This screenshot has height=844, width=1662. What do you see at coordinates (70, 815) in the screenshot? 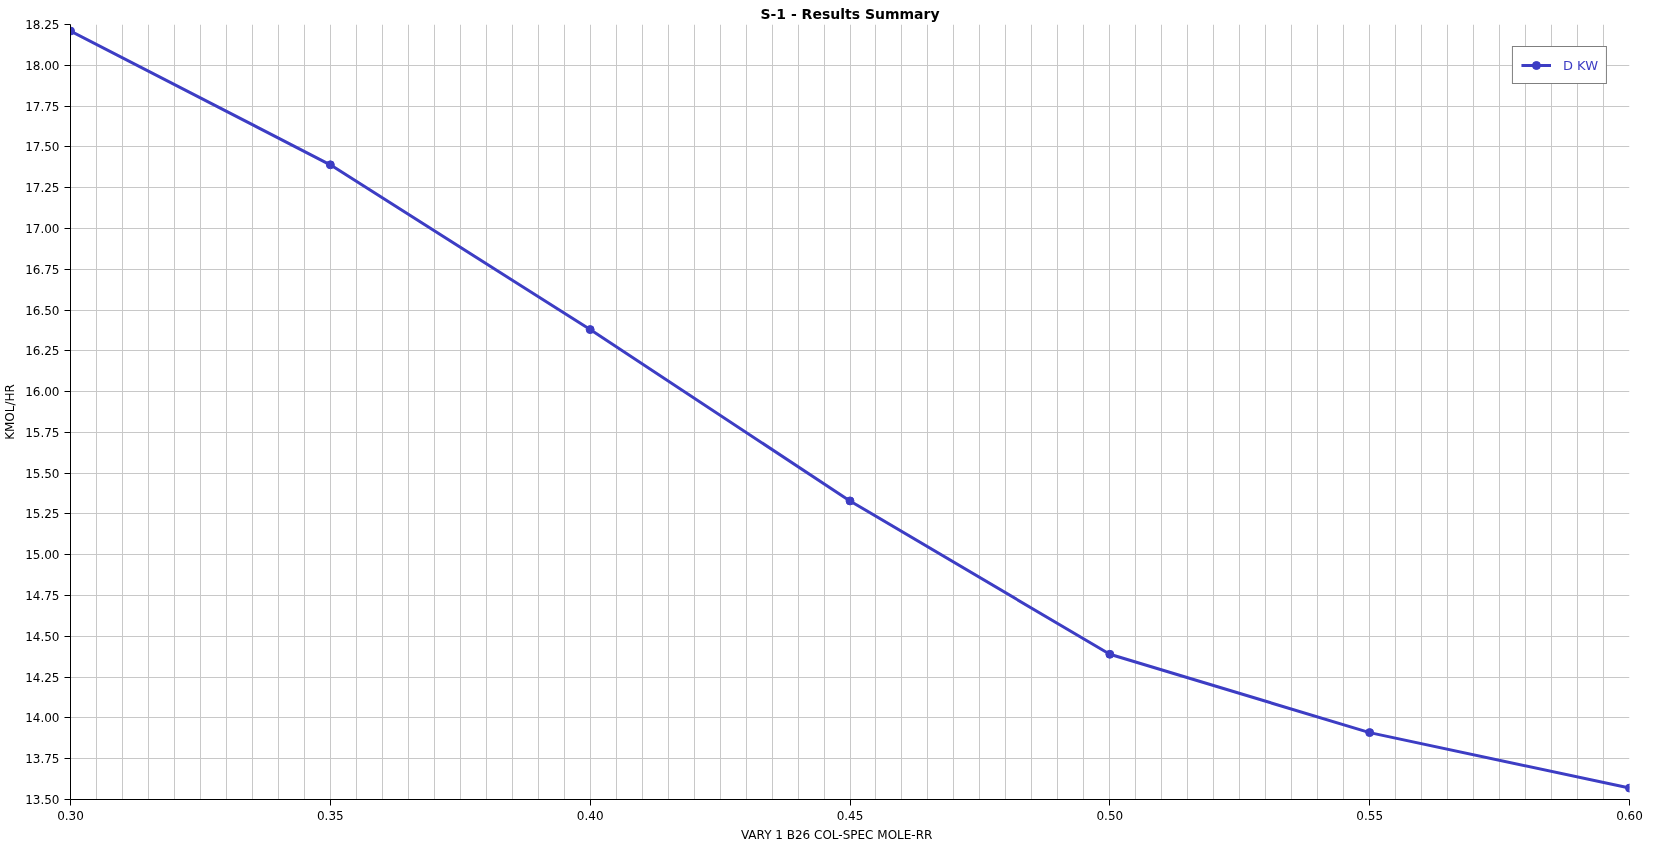
I see `x-tick-label: 0.30` at bounding box center [70, 815].